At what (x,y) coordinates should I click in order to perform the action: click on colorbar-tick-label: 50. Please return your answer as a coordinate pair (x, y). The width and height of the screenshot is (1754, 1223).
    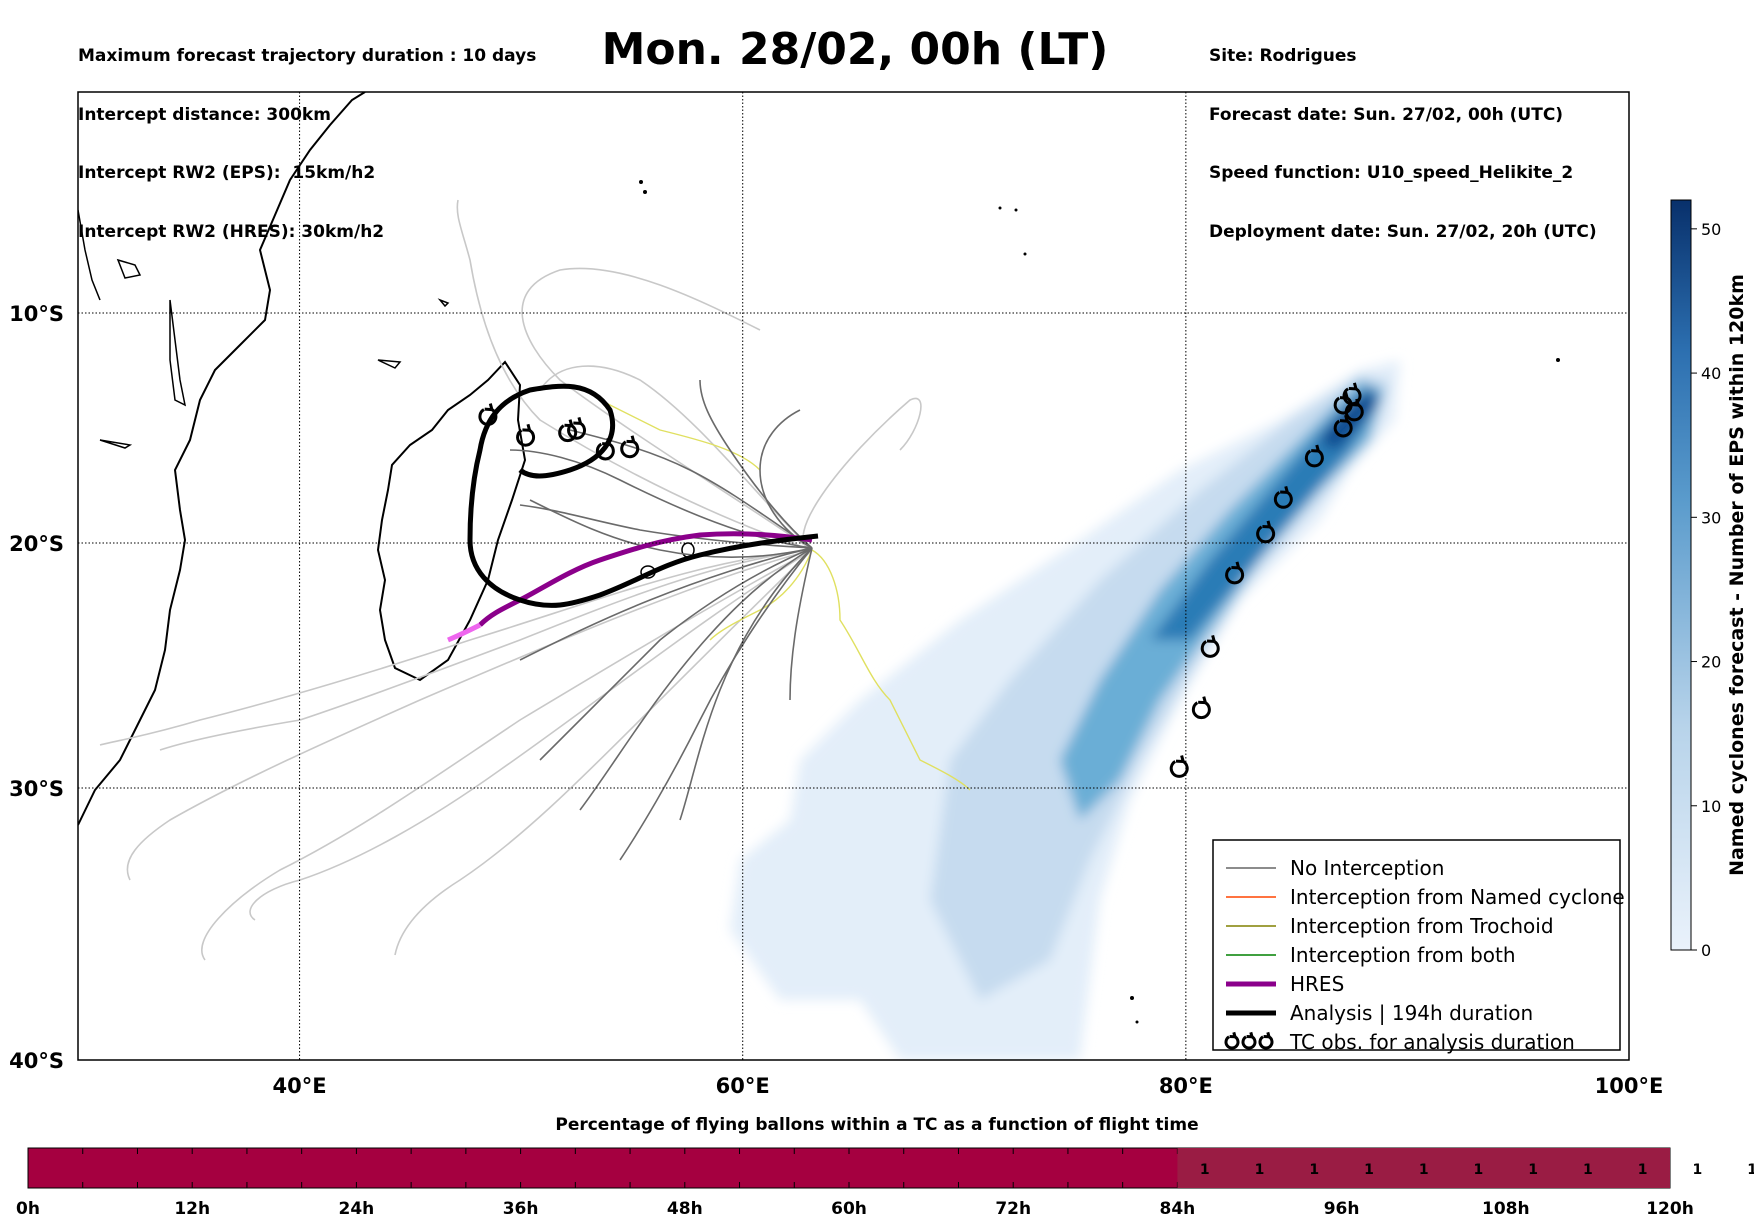
    Looking at the image, I should click on (1711, 229).